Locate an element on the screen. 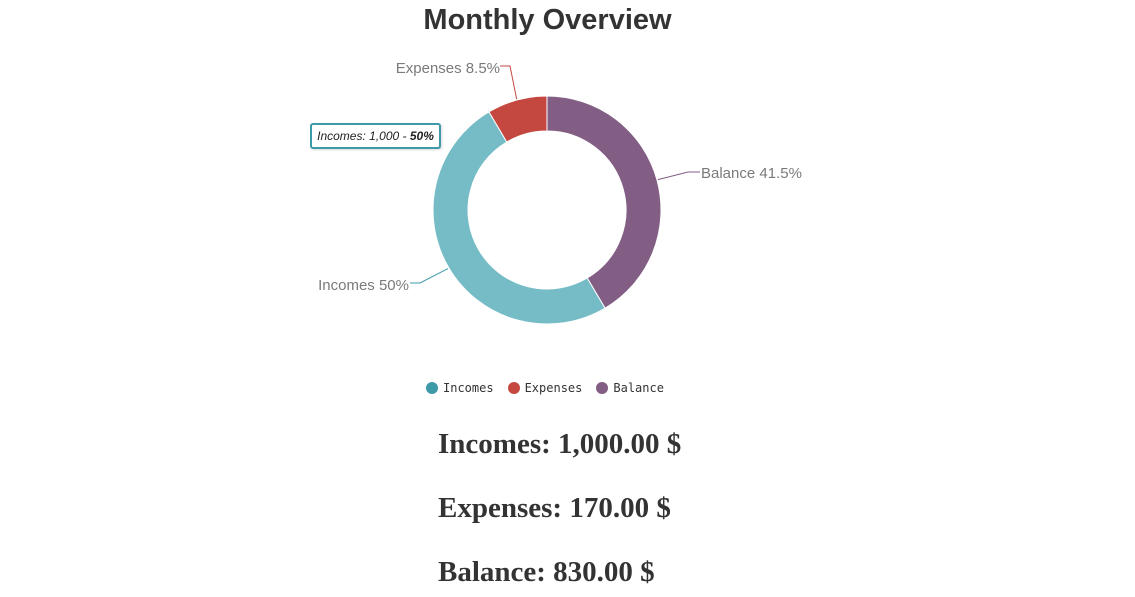  leader-line-incomes is located at coordinates (429, 276).